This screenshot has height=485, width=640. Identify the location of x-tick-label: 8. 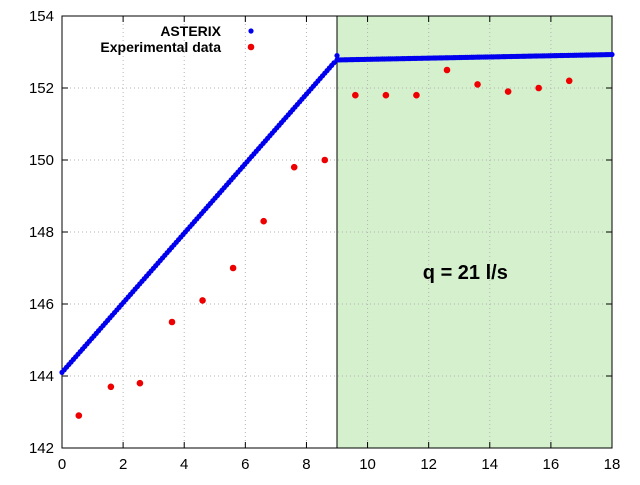
(306, 464).